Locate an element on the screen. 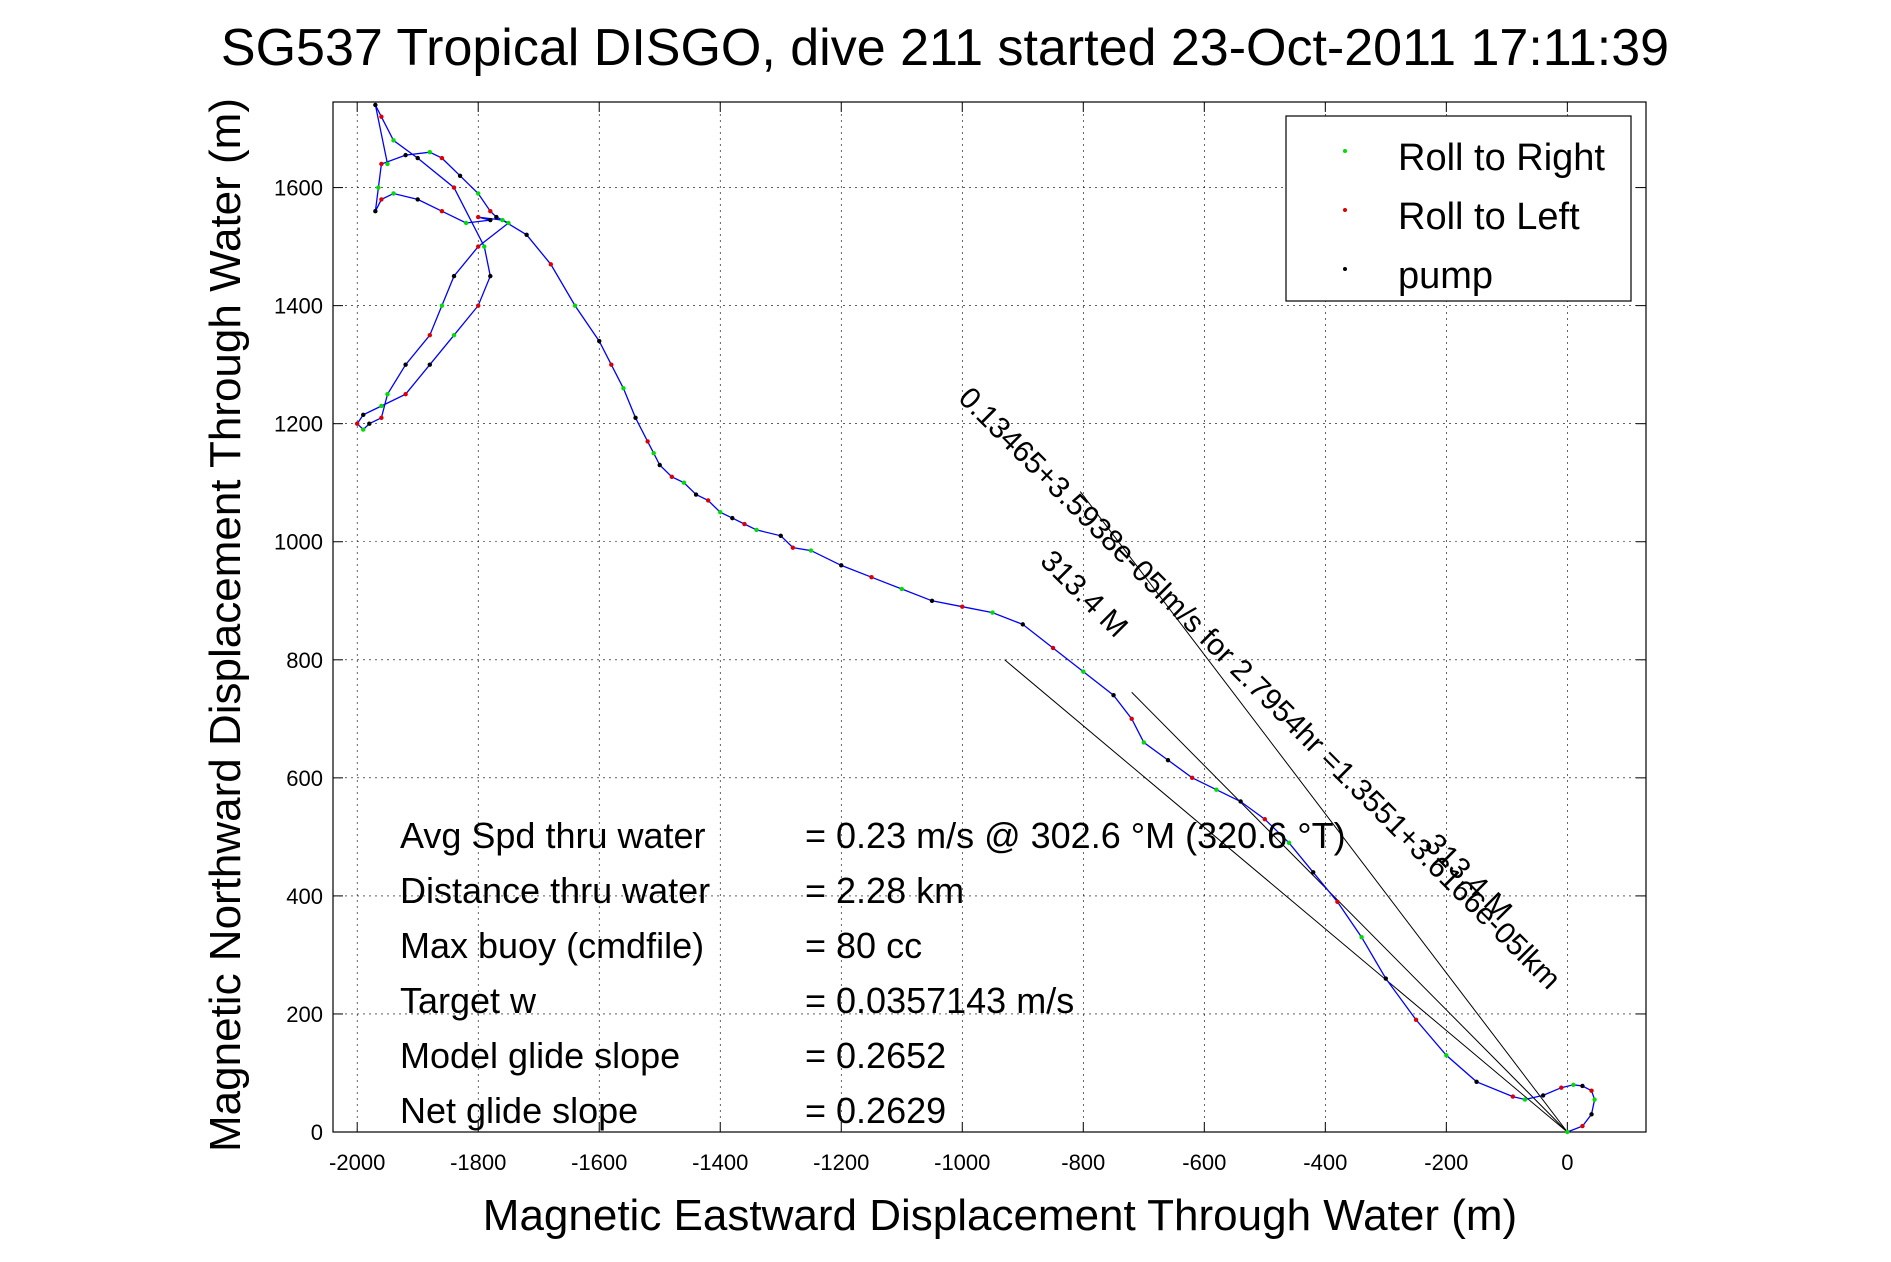 This screenshot has height=1262, width=1891. y-tick-label: 600 is located at coordinates (304, 778).